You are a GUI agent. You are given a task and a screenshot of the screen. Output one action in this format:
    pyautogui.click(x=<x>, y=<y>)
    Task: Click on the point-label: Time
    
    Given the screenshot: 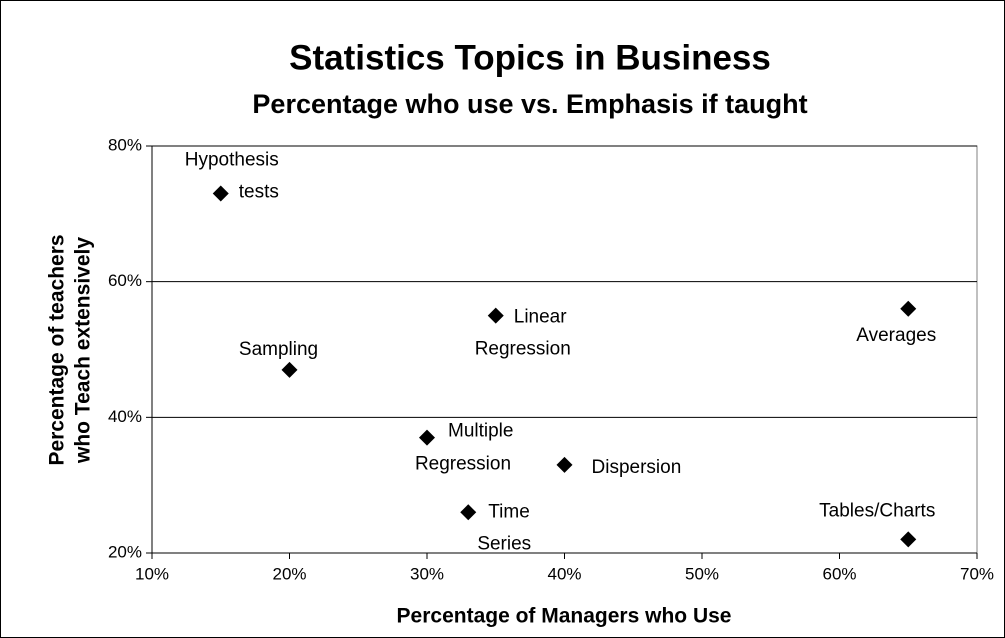 What is the action you would take?
    pyautogui.click(x=509, y=511)
    